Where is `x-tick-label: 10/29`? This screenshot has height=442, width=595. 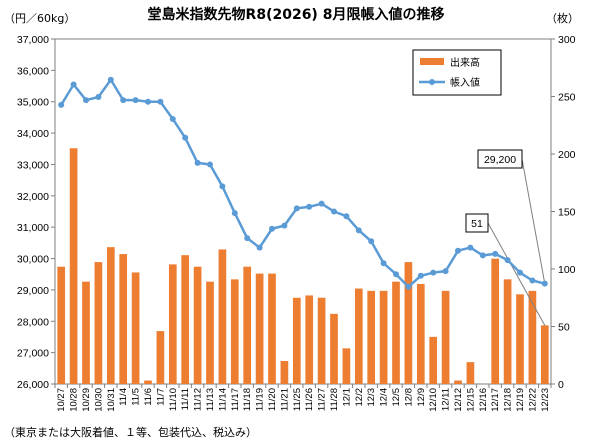 x-tick-label: 10/29 is located at coordinates (86, 400).